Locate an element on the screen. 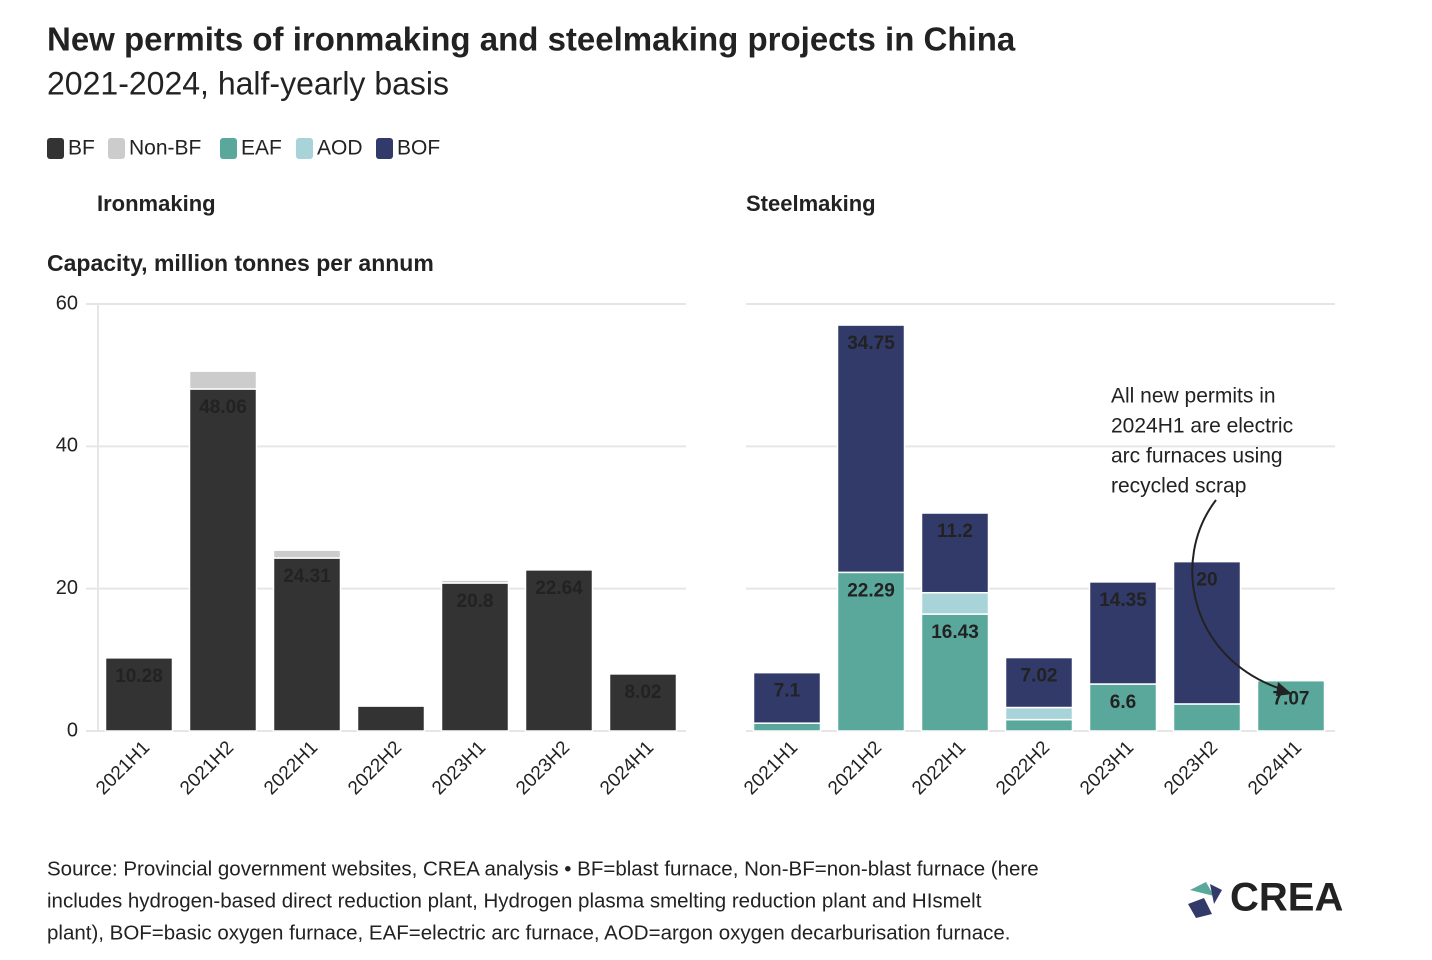 The height and width of the screenshot is (960, 1432). y-tick-label: 0 is located at coordinates (72, 730).